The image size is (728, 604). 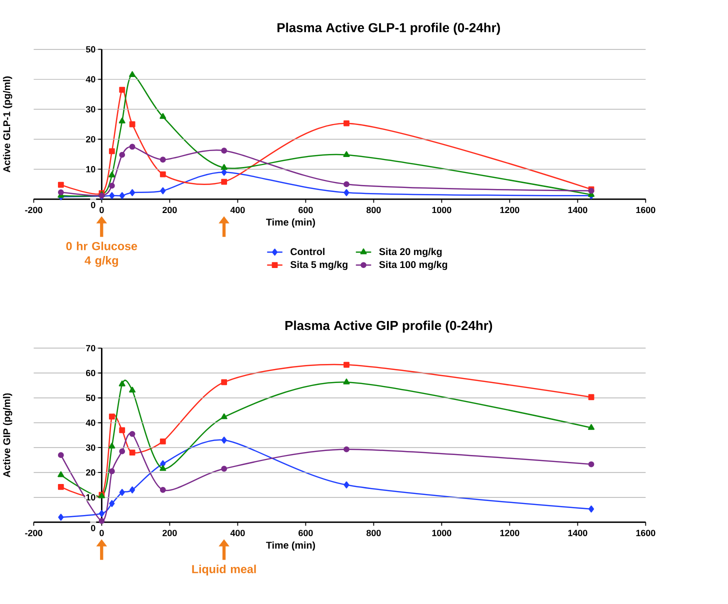 What do you see at coordinates (388, 326) in the screenshot?
I see `chart-title: Plasma Active GIP profile (0-24hr)` at bounding box center [388, 326].